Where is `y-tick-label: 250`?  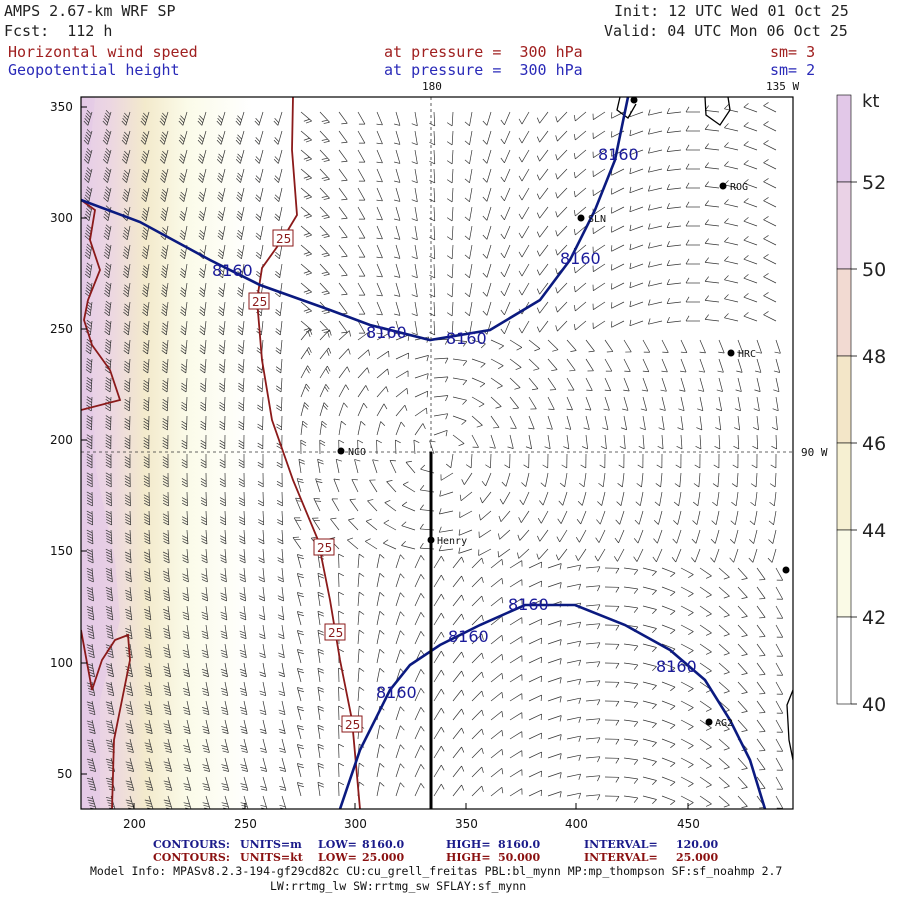
y-tick-label: 250 is located at coordinates (61, 329).